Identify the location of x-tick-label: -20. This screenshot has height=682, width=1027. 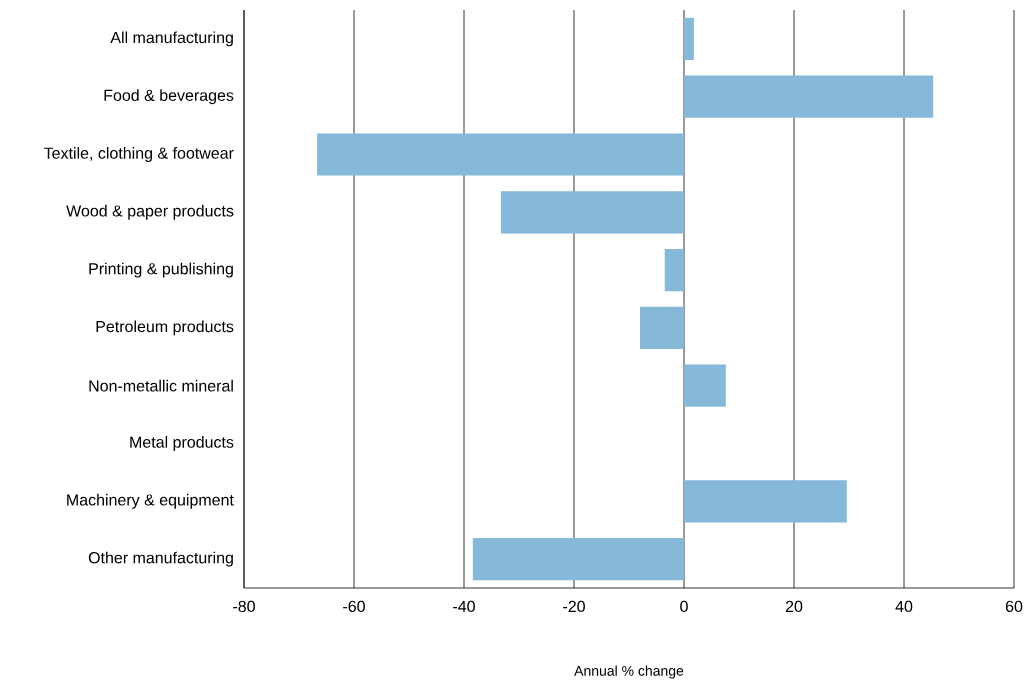
(574, 606).